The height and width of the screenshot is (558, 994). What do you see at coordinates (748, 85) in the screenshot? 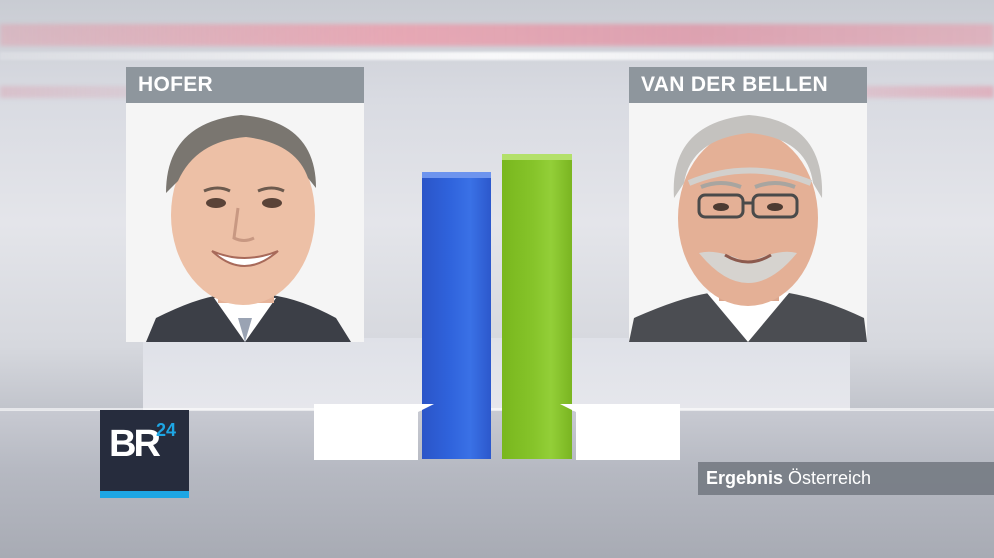
I see `candidate-name: VAN DER BELLEN` at bounding box center [748, 85].